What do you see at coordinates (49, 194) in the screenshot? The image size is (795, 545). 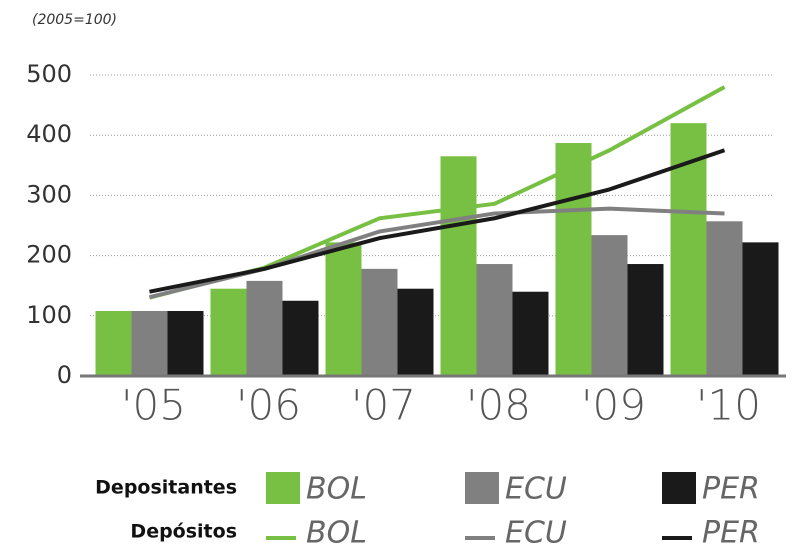 I see `y-tick-label: 300` at bounding box center [49, 194].